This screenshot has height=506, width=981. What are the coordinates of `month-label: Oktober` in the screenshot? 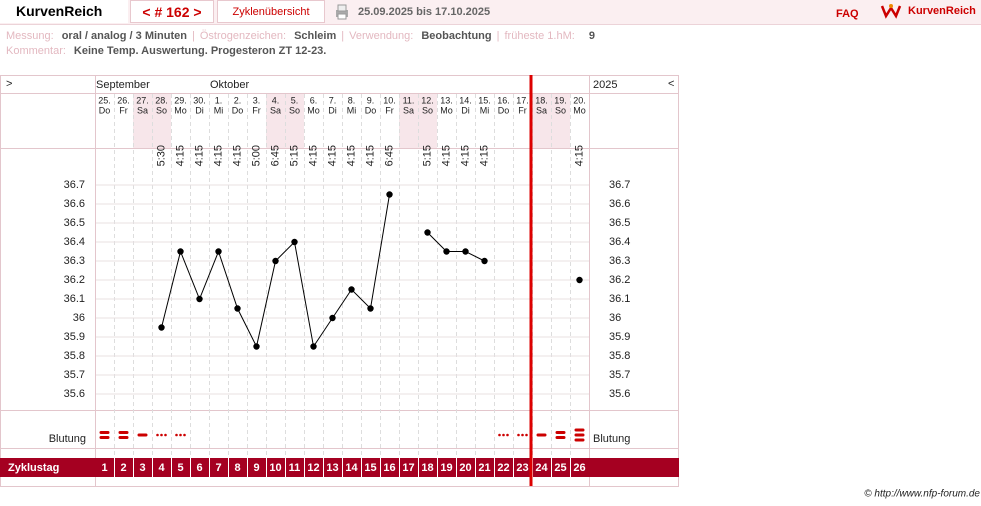 It's located at (229, 85).